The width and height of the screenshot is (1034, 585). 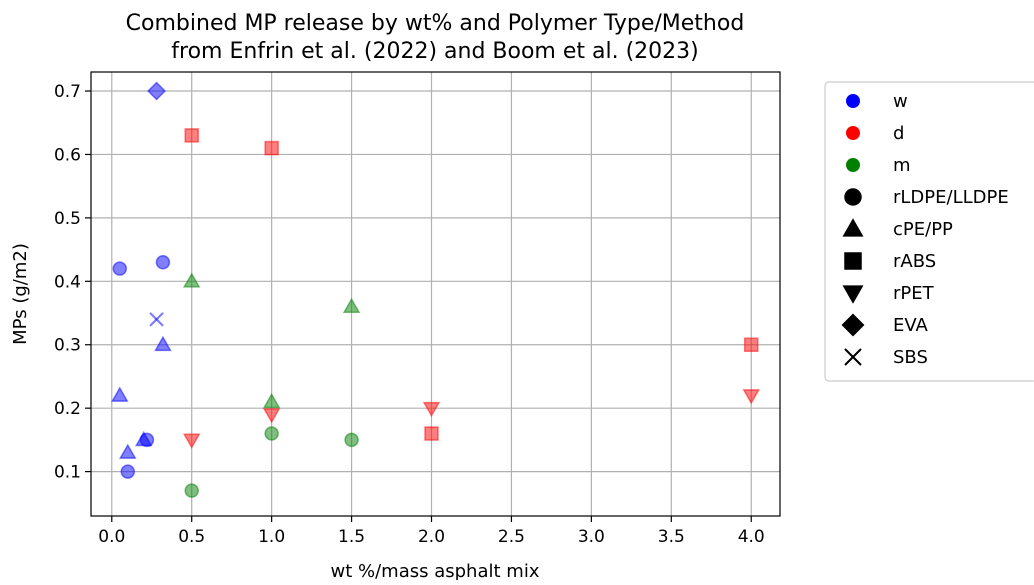 I want to click on legend-frame, so click(x=929, y=231).